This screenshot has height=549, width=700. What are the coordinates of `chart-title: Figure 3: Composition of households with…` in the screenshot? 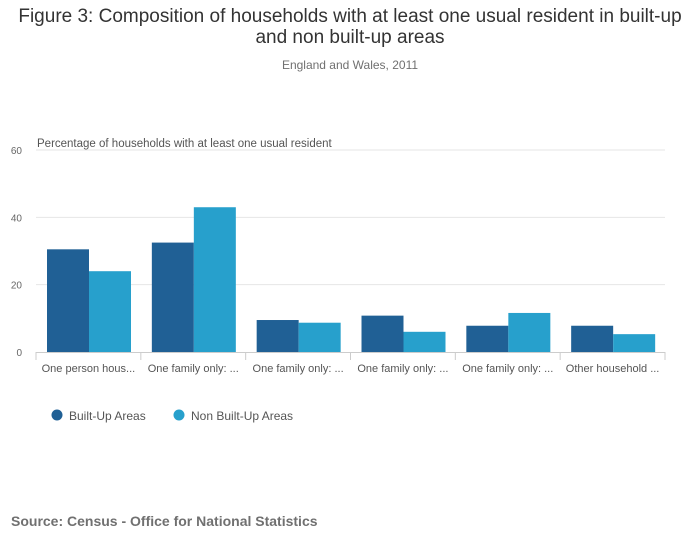 It's located at (350, 27).